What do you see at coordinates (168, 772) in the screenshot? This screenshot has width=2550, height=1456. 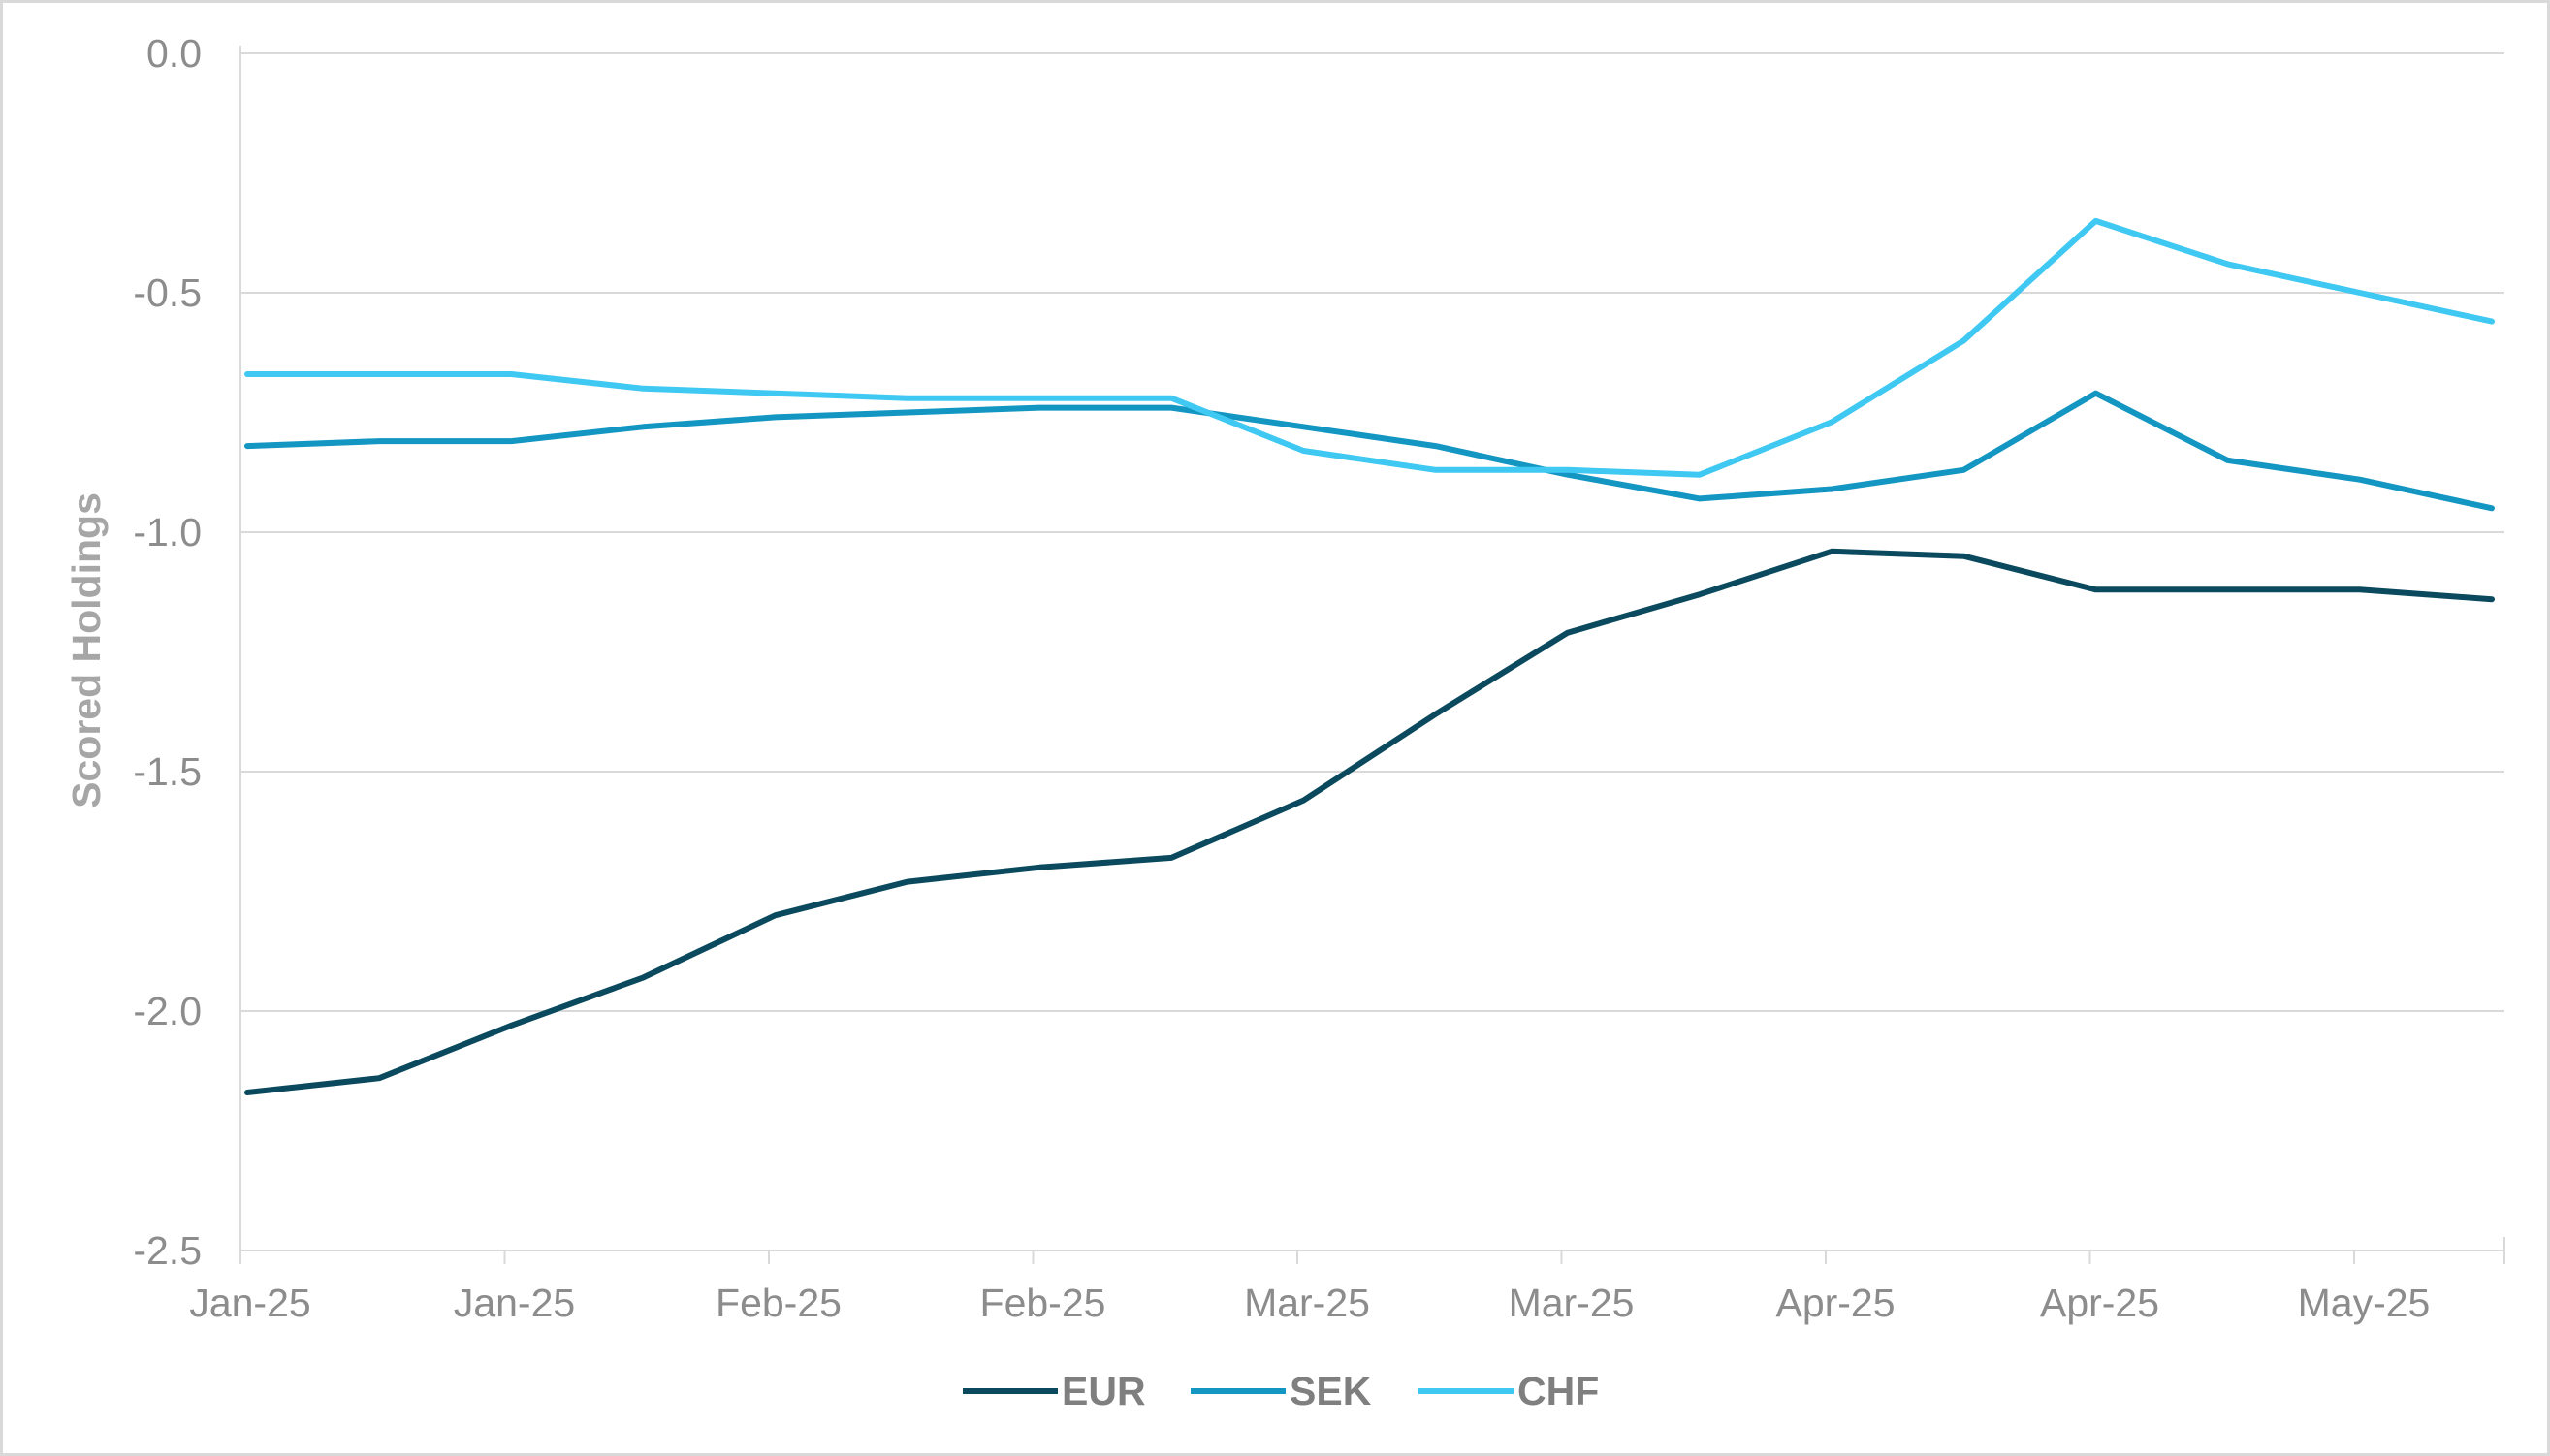 I see `y-tick-label: -1.5` at bounding box center [168, 772].